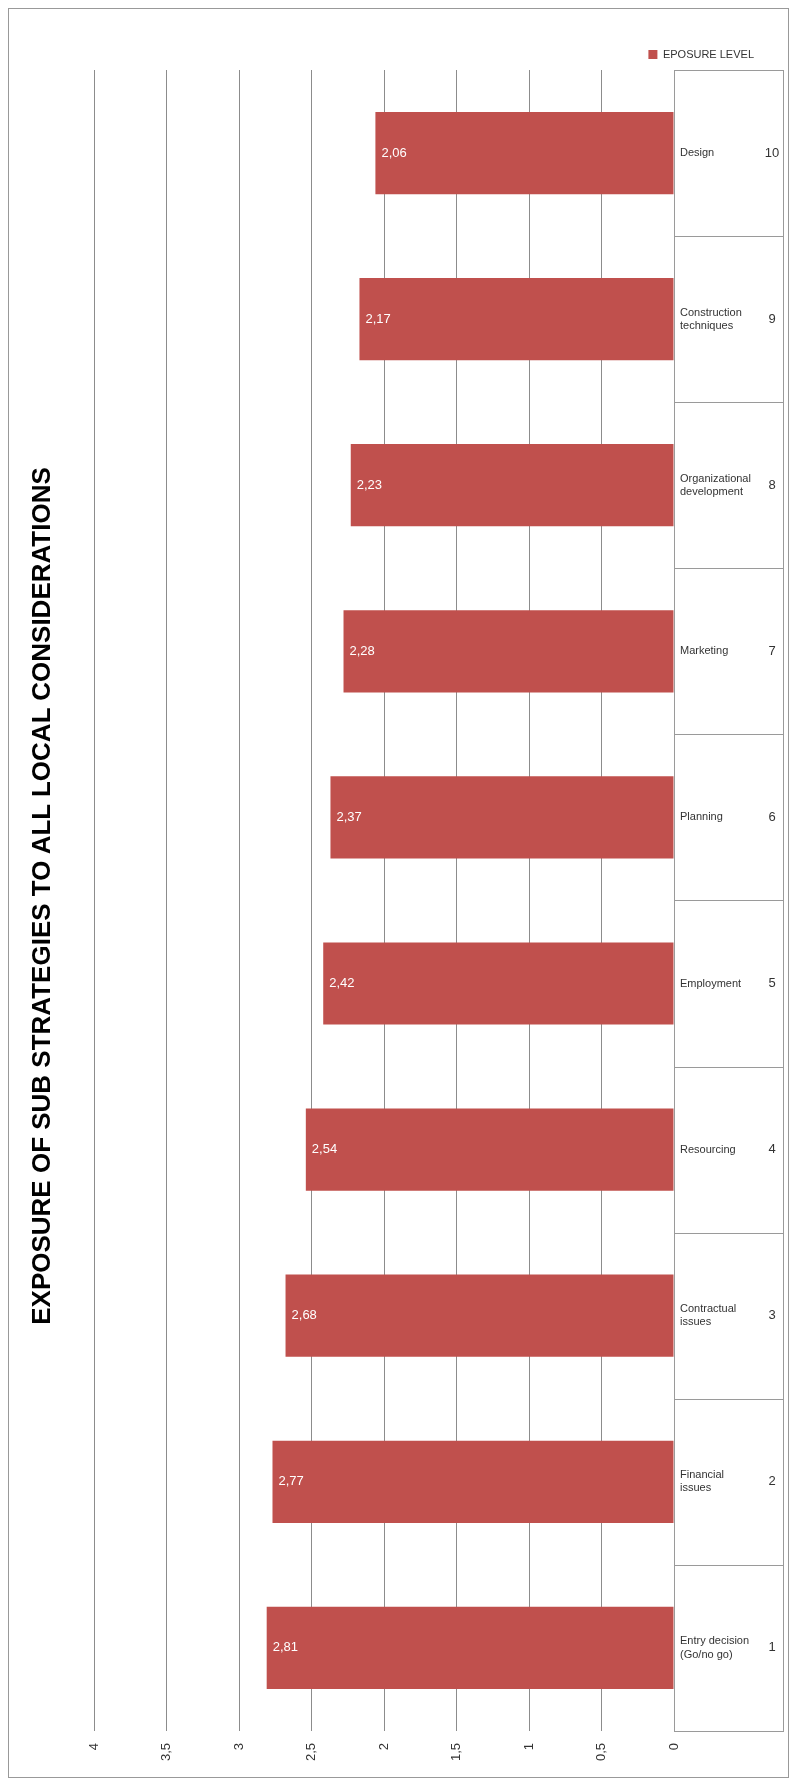 This screenshot has height=1784, width=795. Describe the element at coordinates (702, 1481) in the screenshot. I see `y-tick-label: Financial issues` at that location.